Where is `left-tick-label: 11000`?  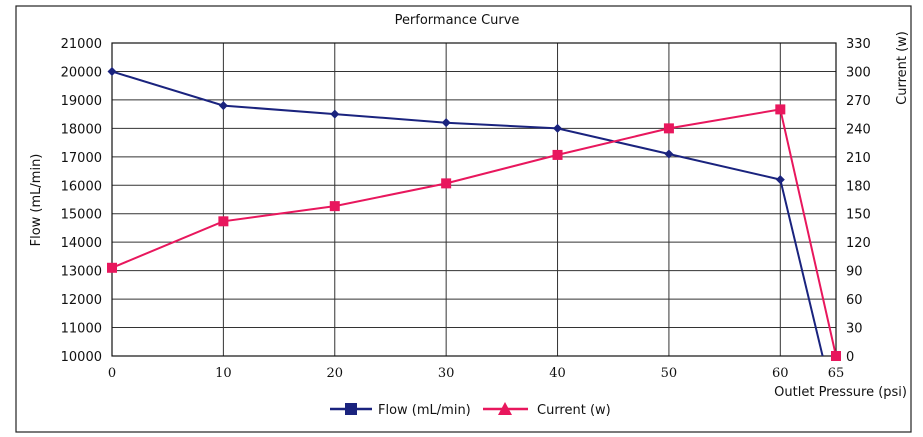
left-tick-label: 11000 is located at coordinates (81, 329).